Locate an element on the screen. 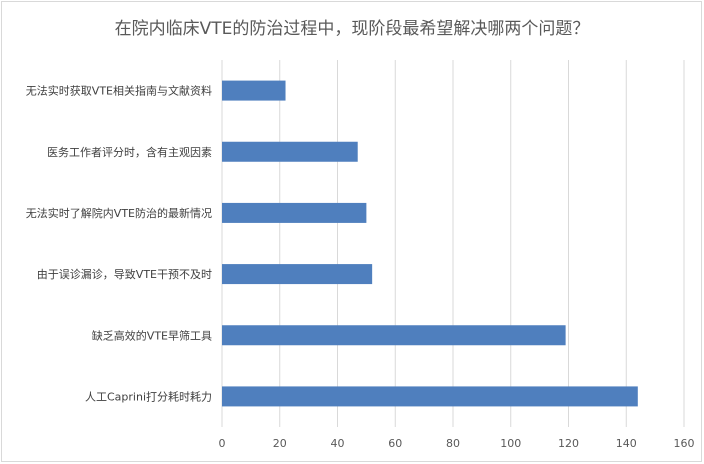 This screenshot has height=464, width=704. x-axis-ticks: 0 20 40 60 80 100 120 140 160 is located at coordinates (457, 443).